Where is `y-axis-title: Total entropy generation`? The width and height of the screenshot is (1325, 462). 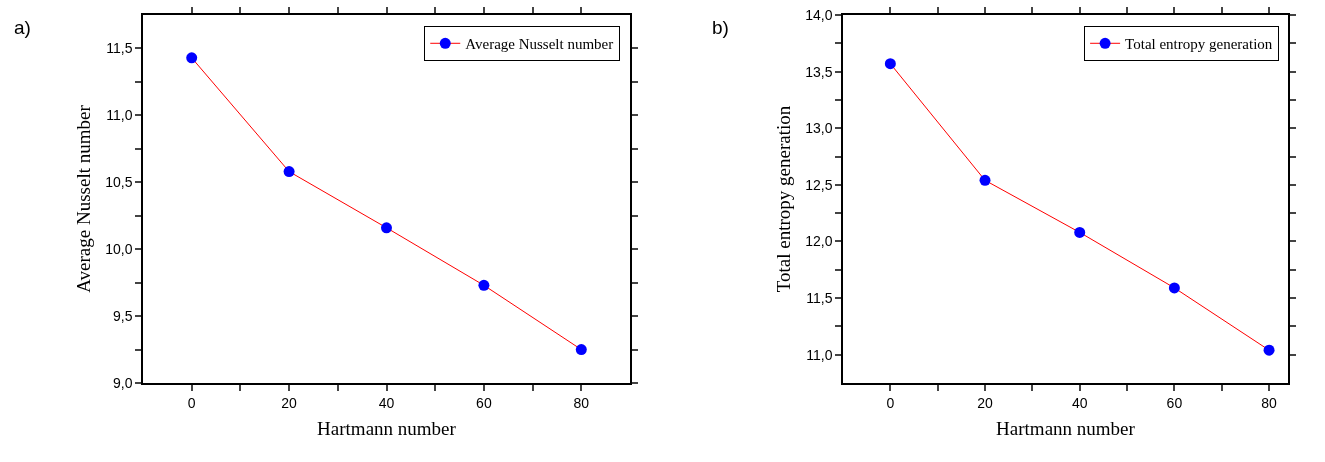 y-axis-title: Total entropy generation is located at coordinates (783, 199).